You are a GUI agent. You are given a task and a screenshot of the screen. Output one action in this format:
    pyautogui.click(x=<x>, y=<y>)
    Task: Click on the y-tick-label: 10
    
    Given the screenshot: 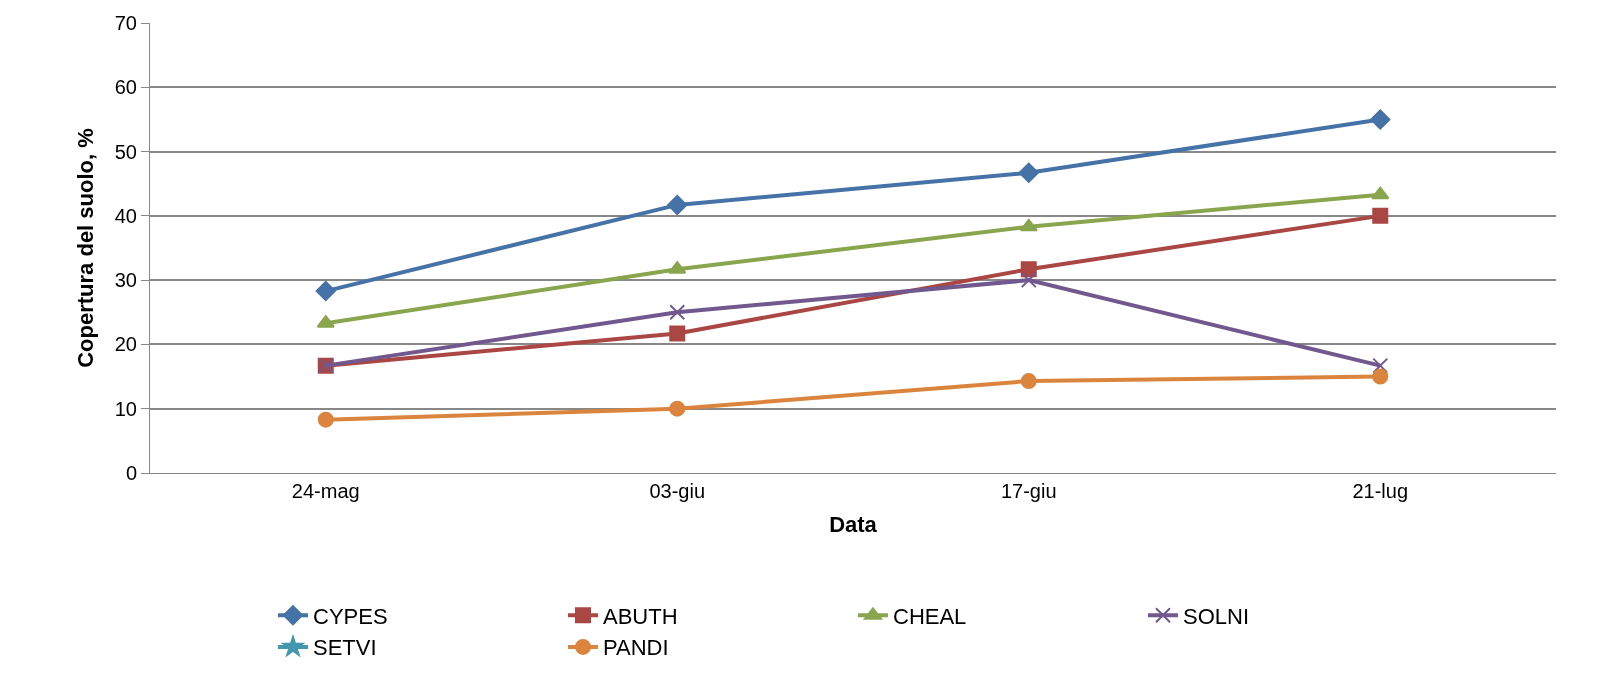 What is the action you would take?
    pyautogui.click(x=125, y=408)
    